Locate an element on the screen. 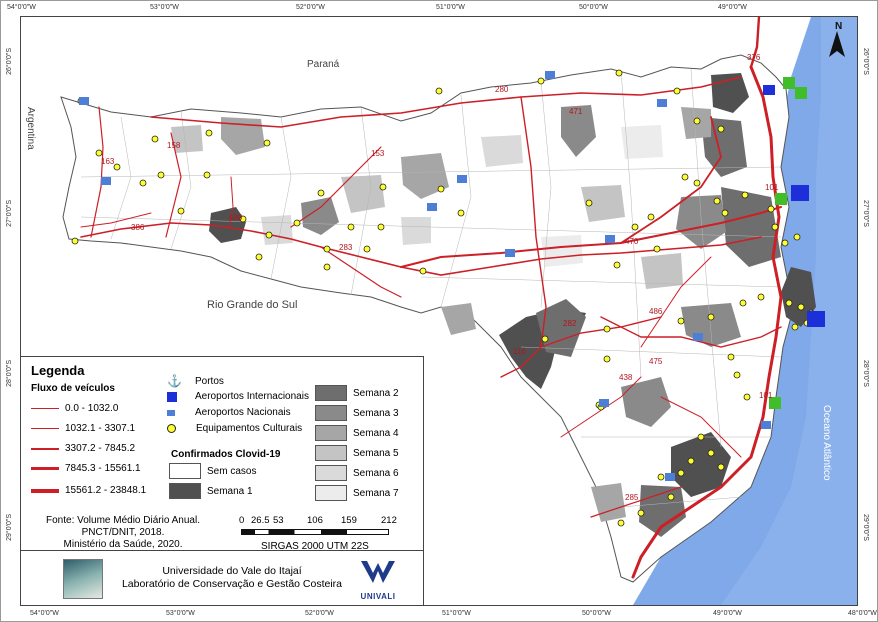  flow-class-5: 15561.2 - 23848.1 is located at coordinates (88, 490).